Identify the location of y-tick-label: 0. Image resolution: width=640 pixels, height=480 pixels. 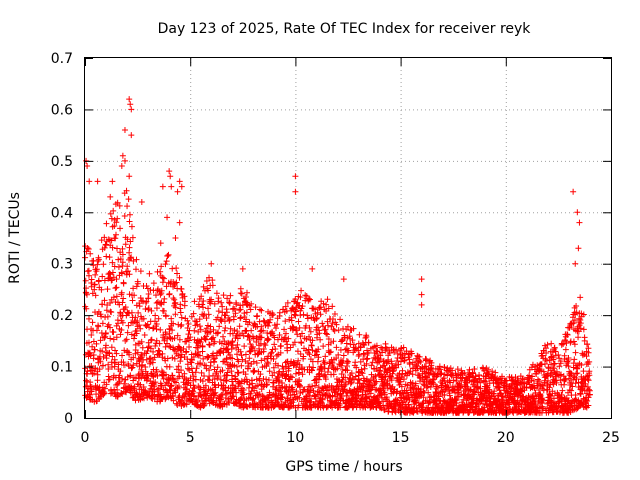
(68, 419).